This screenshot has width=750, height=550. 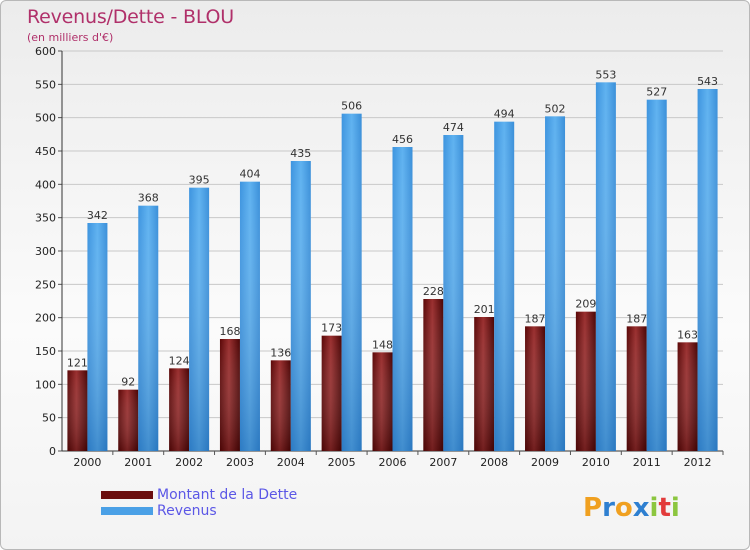 I want to click on value-label-revenue: 342, so click(x=97, y=215).